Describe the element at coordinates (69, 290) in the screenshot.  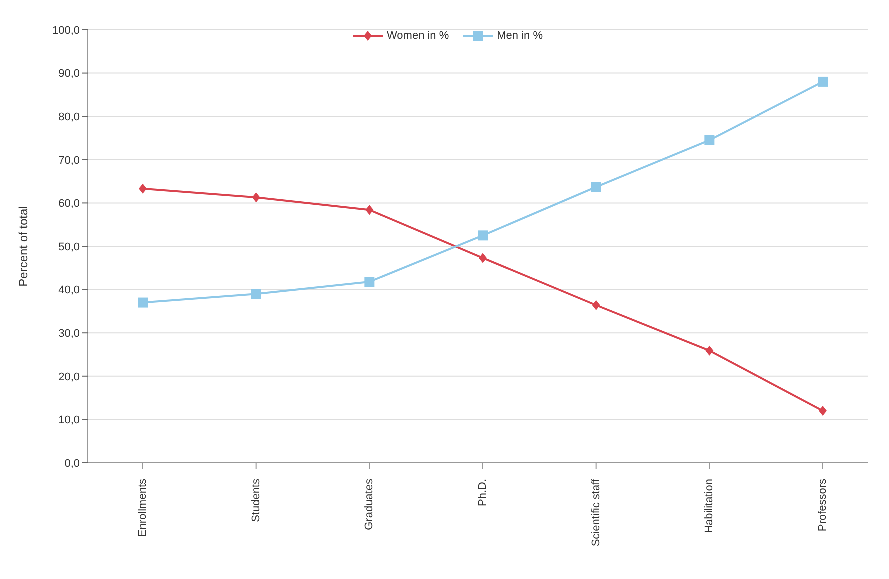
I see `y-tick-label: 40,0` at that location.